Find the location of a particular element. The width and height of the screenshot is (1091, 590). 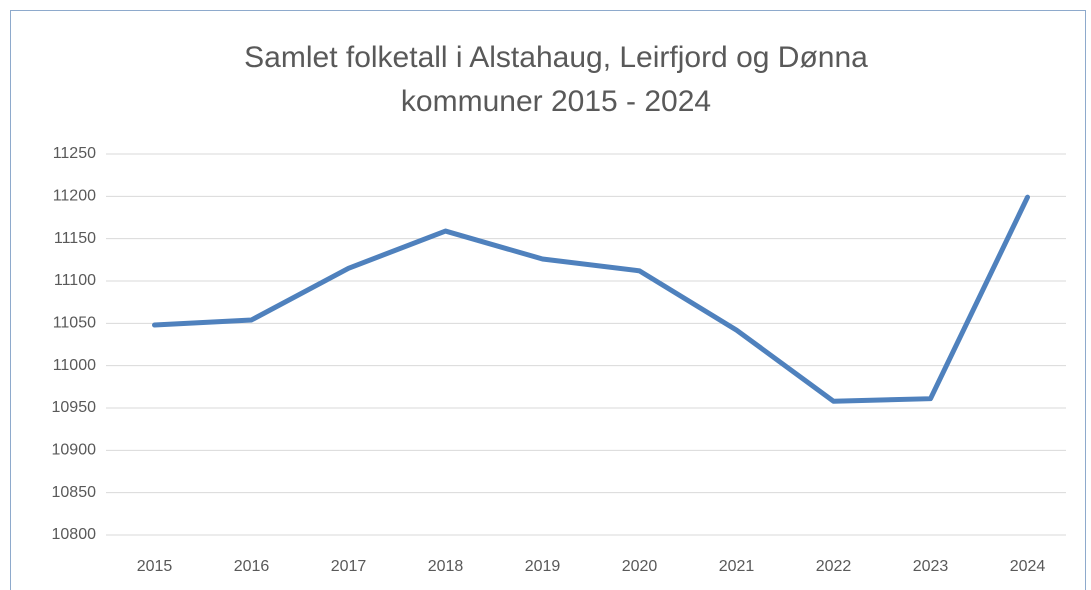

x-tick-label: 2019 is located at coordinates (543, 566).